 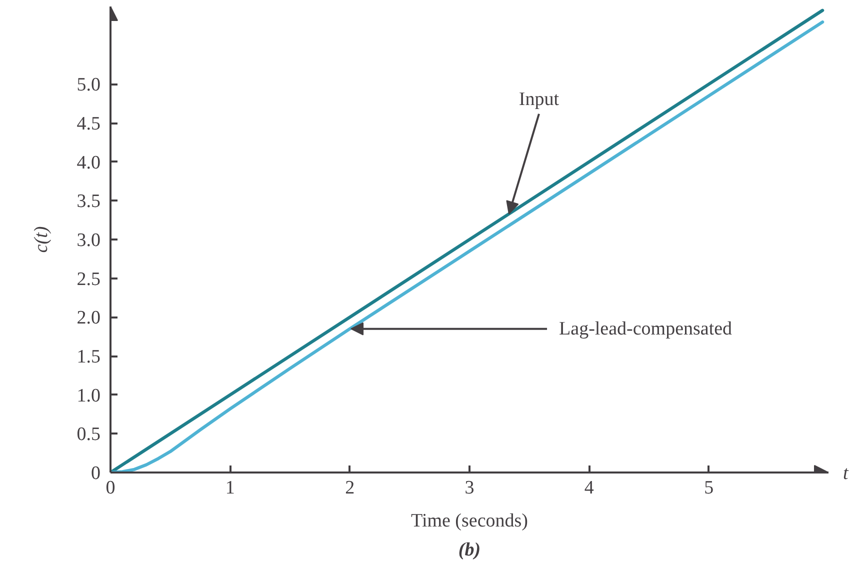 What do you see at coordinates (41, 239) in the screenshot?
I see `y-axis-title: c(t)` at bounding box center [41, 239].